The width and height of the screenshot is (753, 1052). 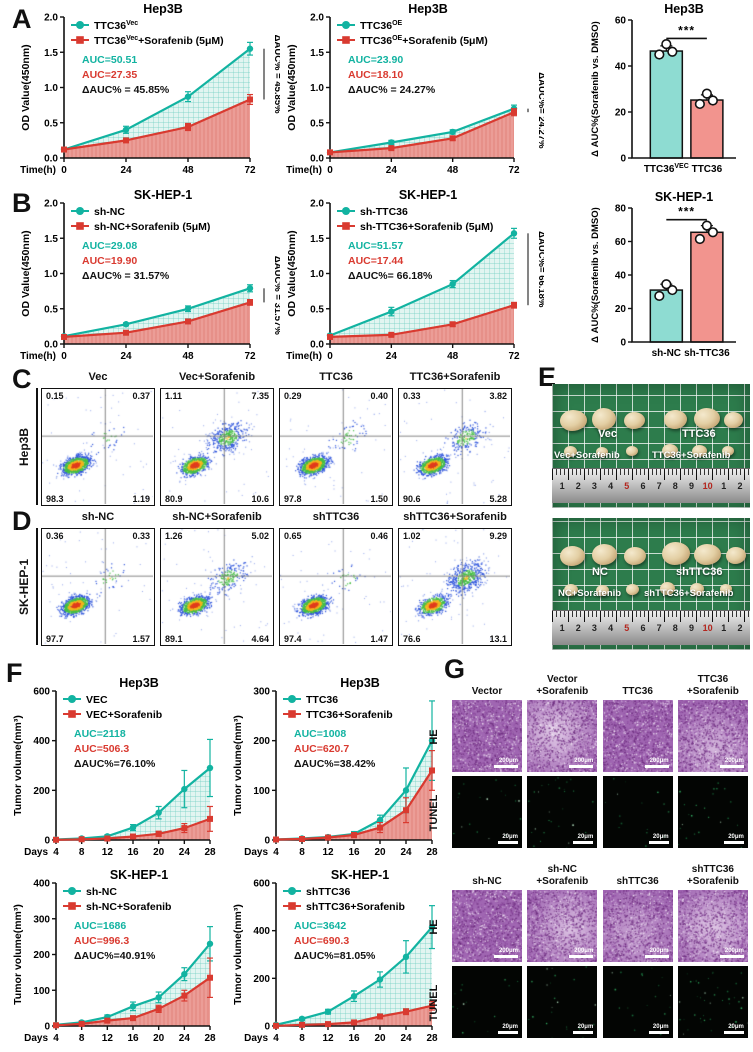 I want to click on svg-text: SK-HEP-1, so click(x=684, y=197).